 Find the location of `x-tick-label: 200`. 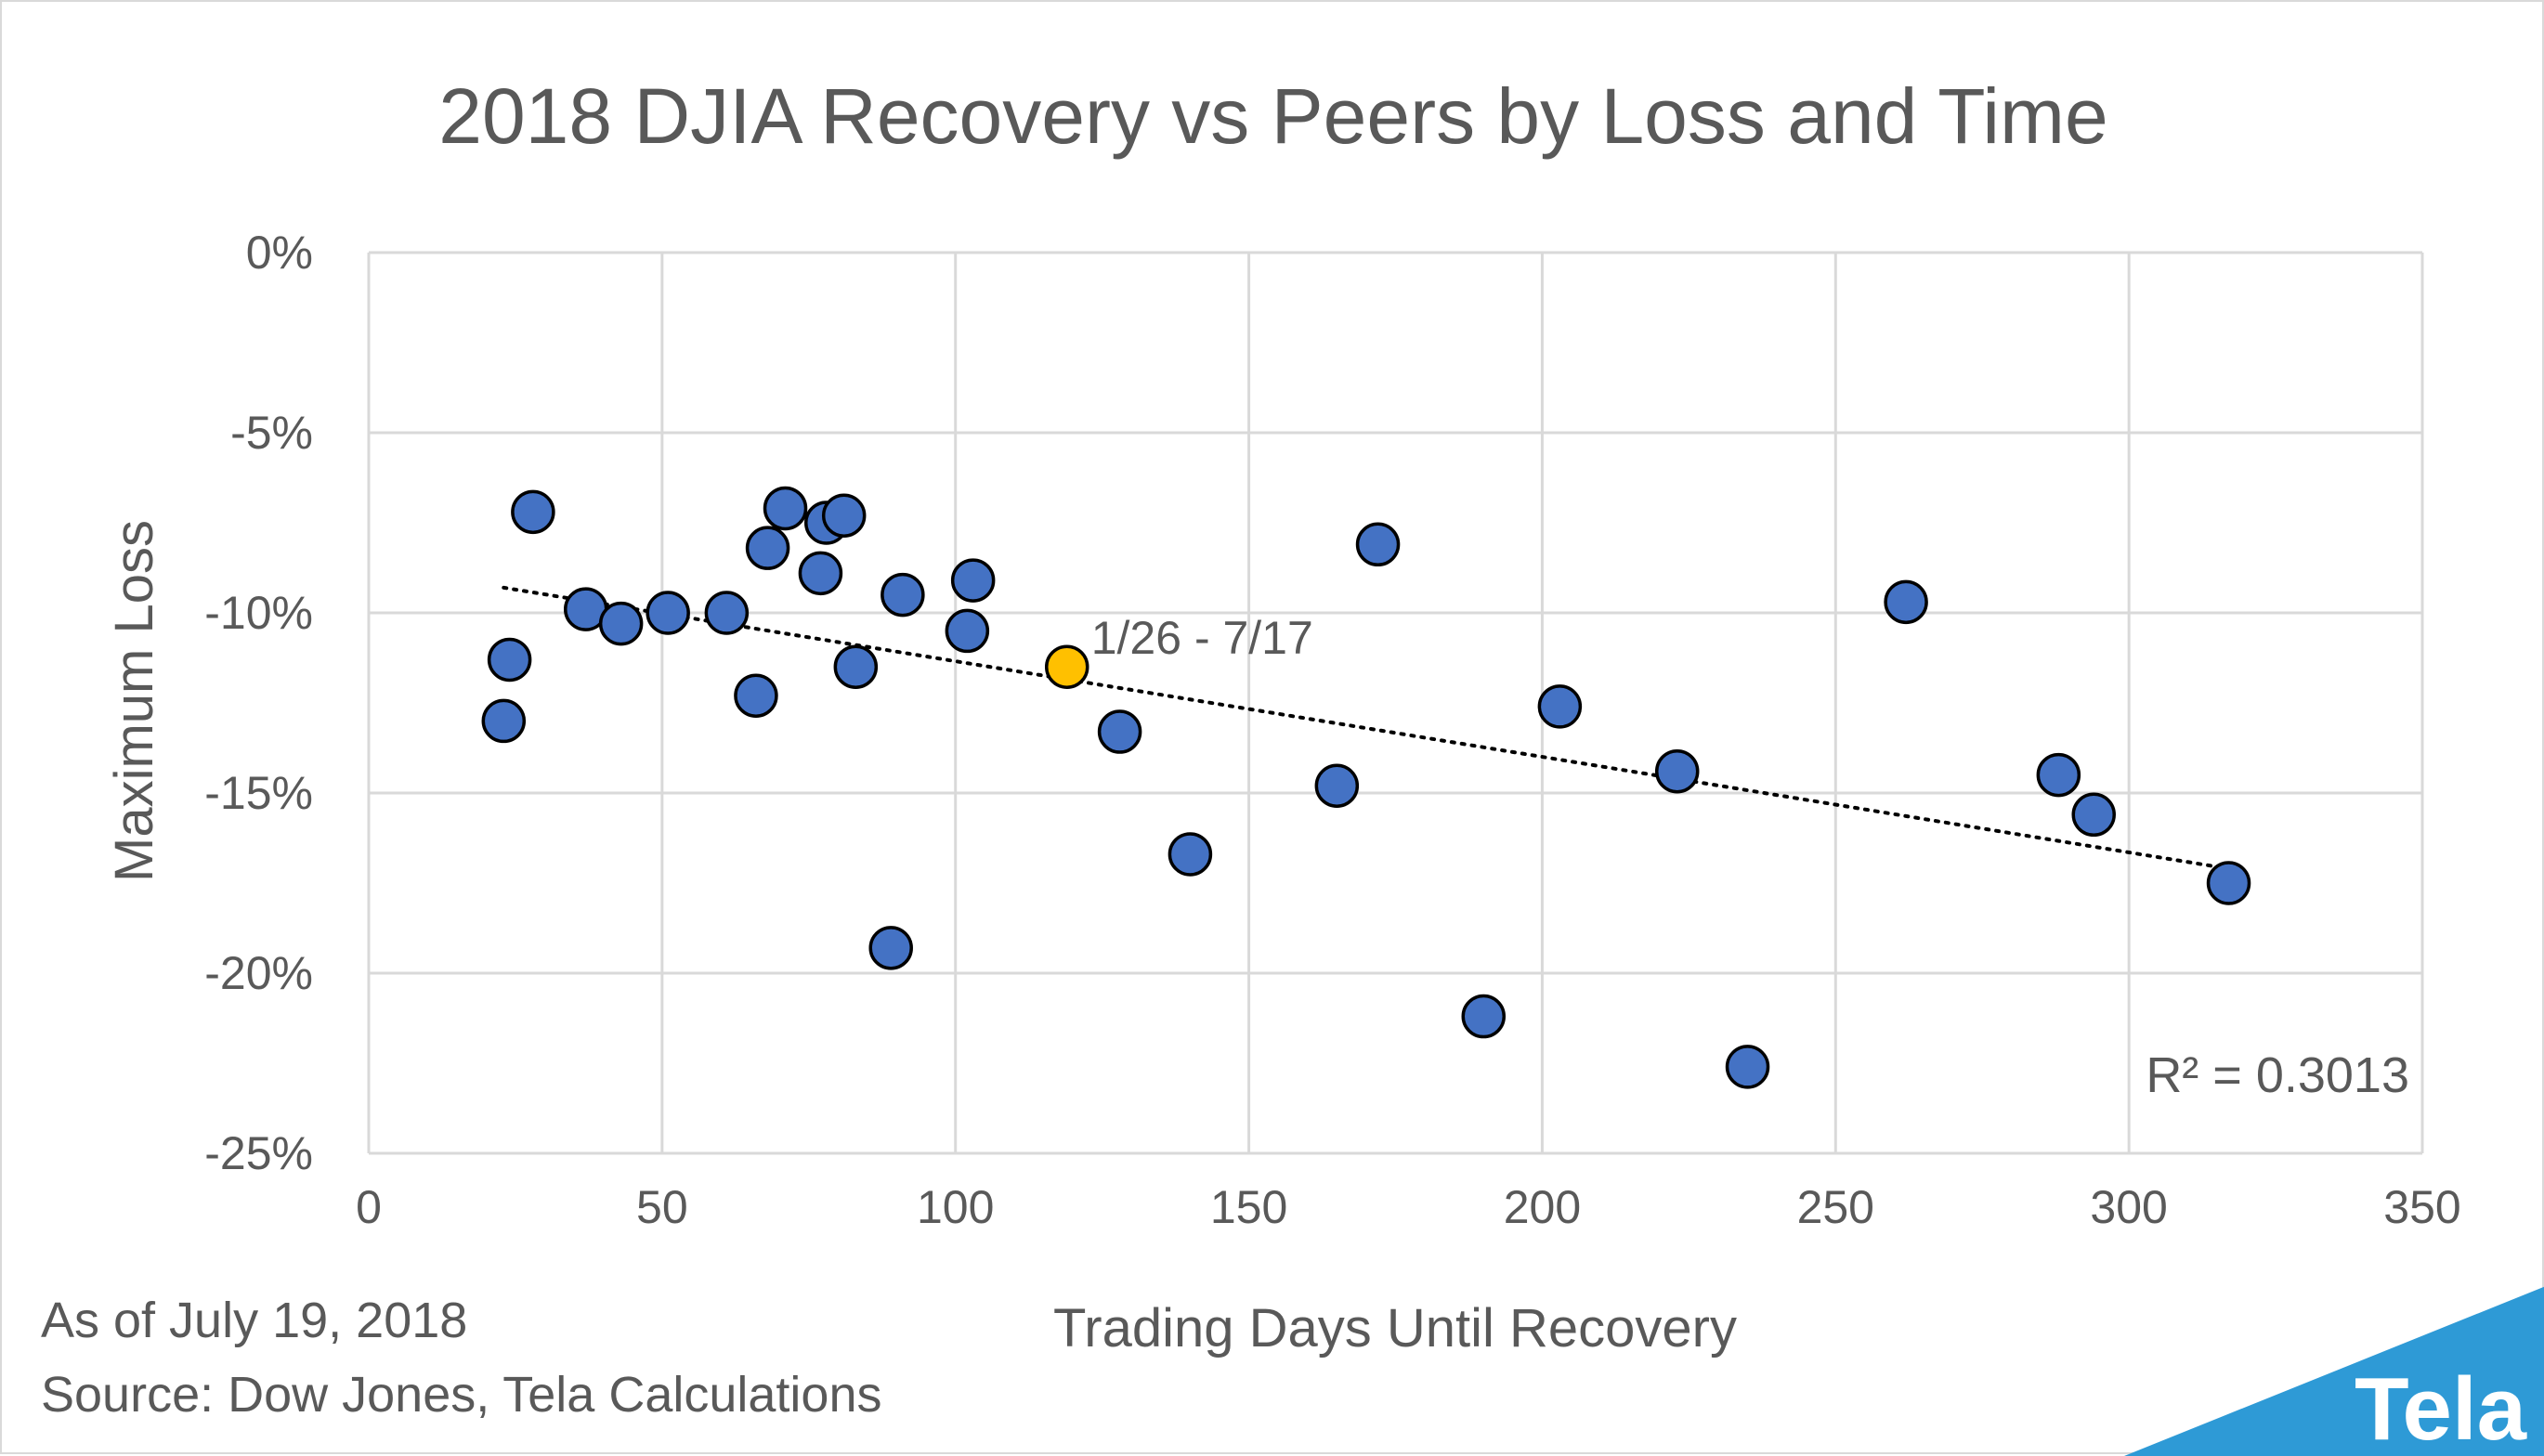

x-tick-label: 200 is located at coordinates (1542, 1207).